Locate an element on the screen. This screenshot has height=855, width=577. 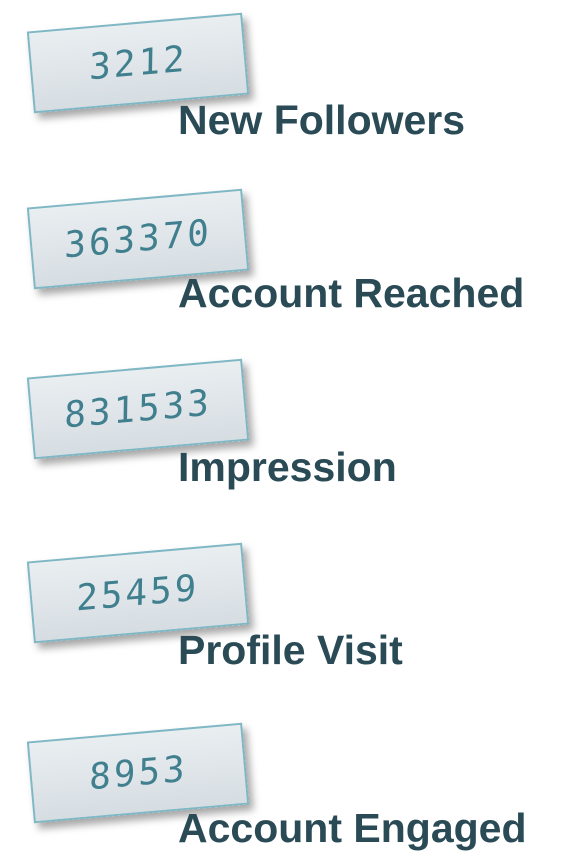
stat-label: Account Engaged is located at coordinates (352, 828).